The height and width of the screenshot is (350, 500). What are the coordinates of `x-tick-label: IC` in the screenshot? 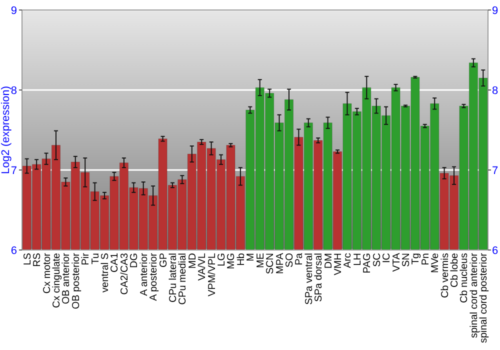 It's located at (387, 258).